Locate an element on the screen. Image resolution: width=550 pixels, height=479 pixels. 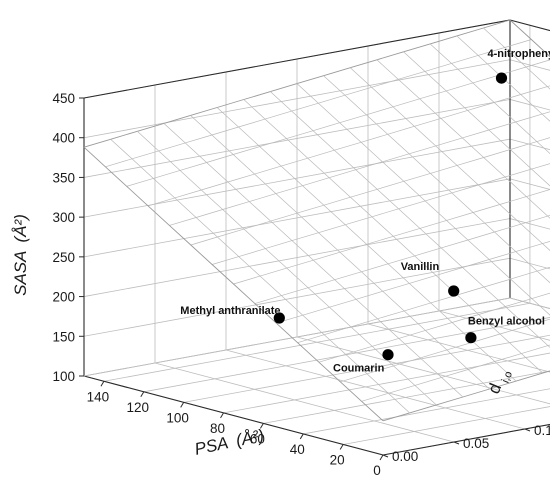
x-tick-label: 20 is located at coordinates (337, 459).